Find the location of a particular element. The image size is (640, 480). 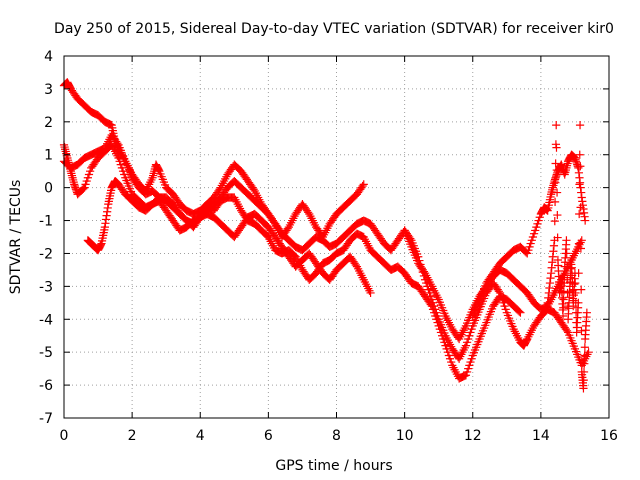

y-tick-label: 1 is located at coordinates (48, 156).